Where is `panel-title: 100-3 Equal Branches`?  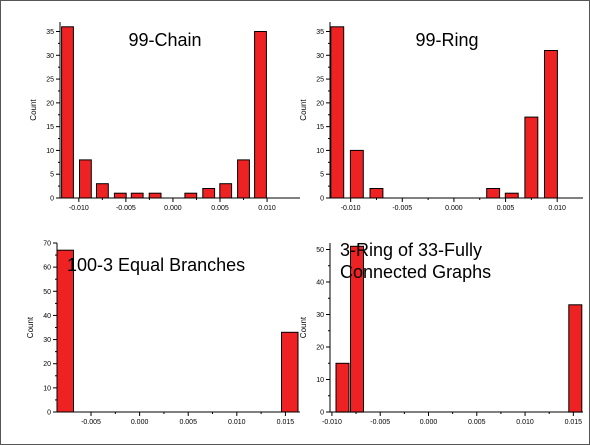 panel-title: 100-3 Equal Branches is located at coordinates (156, 265).